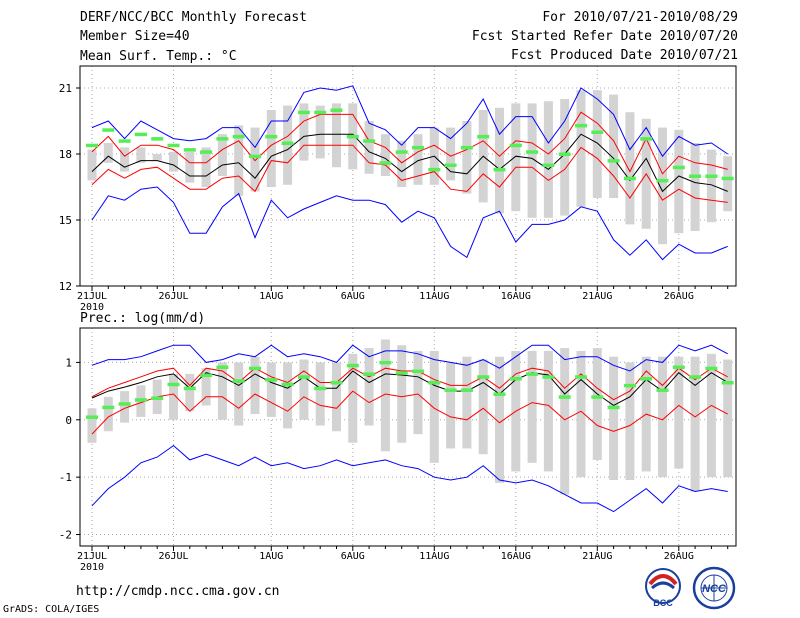 Image resolution: width=800 pixels, height=618 pixels. Describe the element at coordinates (68, 362) in the screenshot. I see `y-tick-label: 1` at that location.